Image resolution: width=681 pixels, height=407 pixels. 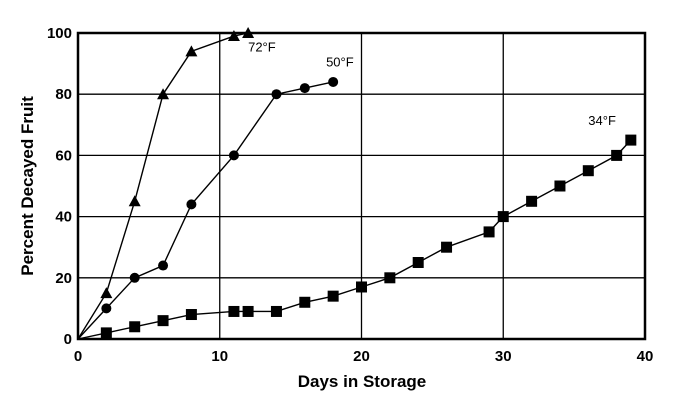 What do you see at coordinates (340, 62) in the screenshot?
I see `series-label: 50°F` at bounding box center [340, 62].